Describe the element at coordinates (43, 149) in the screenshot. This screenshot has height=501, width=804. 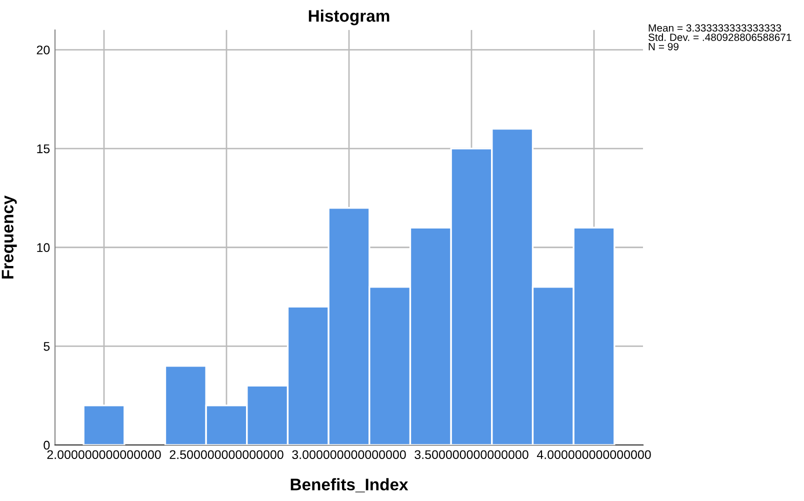
I see `y-tick-label: 15` at that location.